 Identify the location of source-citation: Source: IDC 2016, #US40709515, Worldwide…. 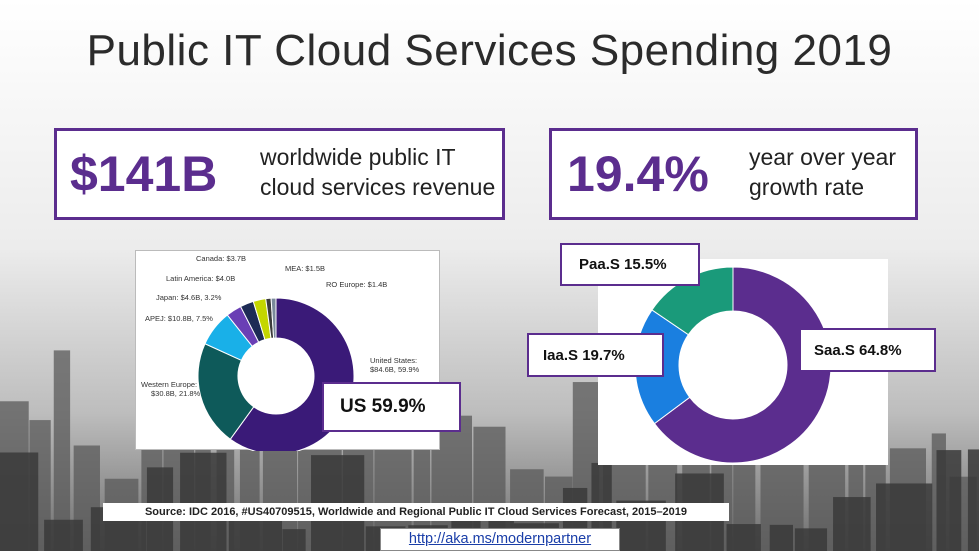
(416, 512).